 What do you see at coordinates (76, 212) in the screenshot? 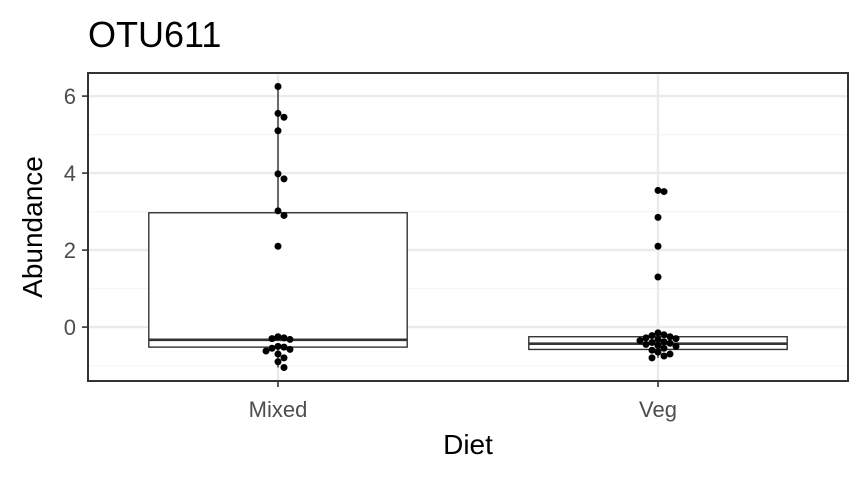
I see `y-axis-ticks: 0 2 4 6` at bounding box center [76, 212].